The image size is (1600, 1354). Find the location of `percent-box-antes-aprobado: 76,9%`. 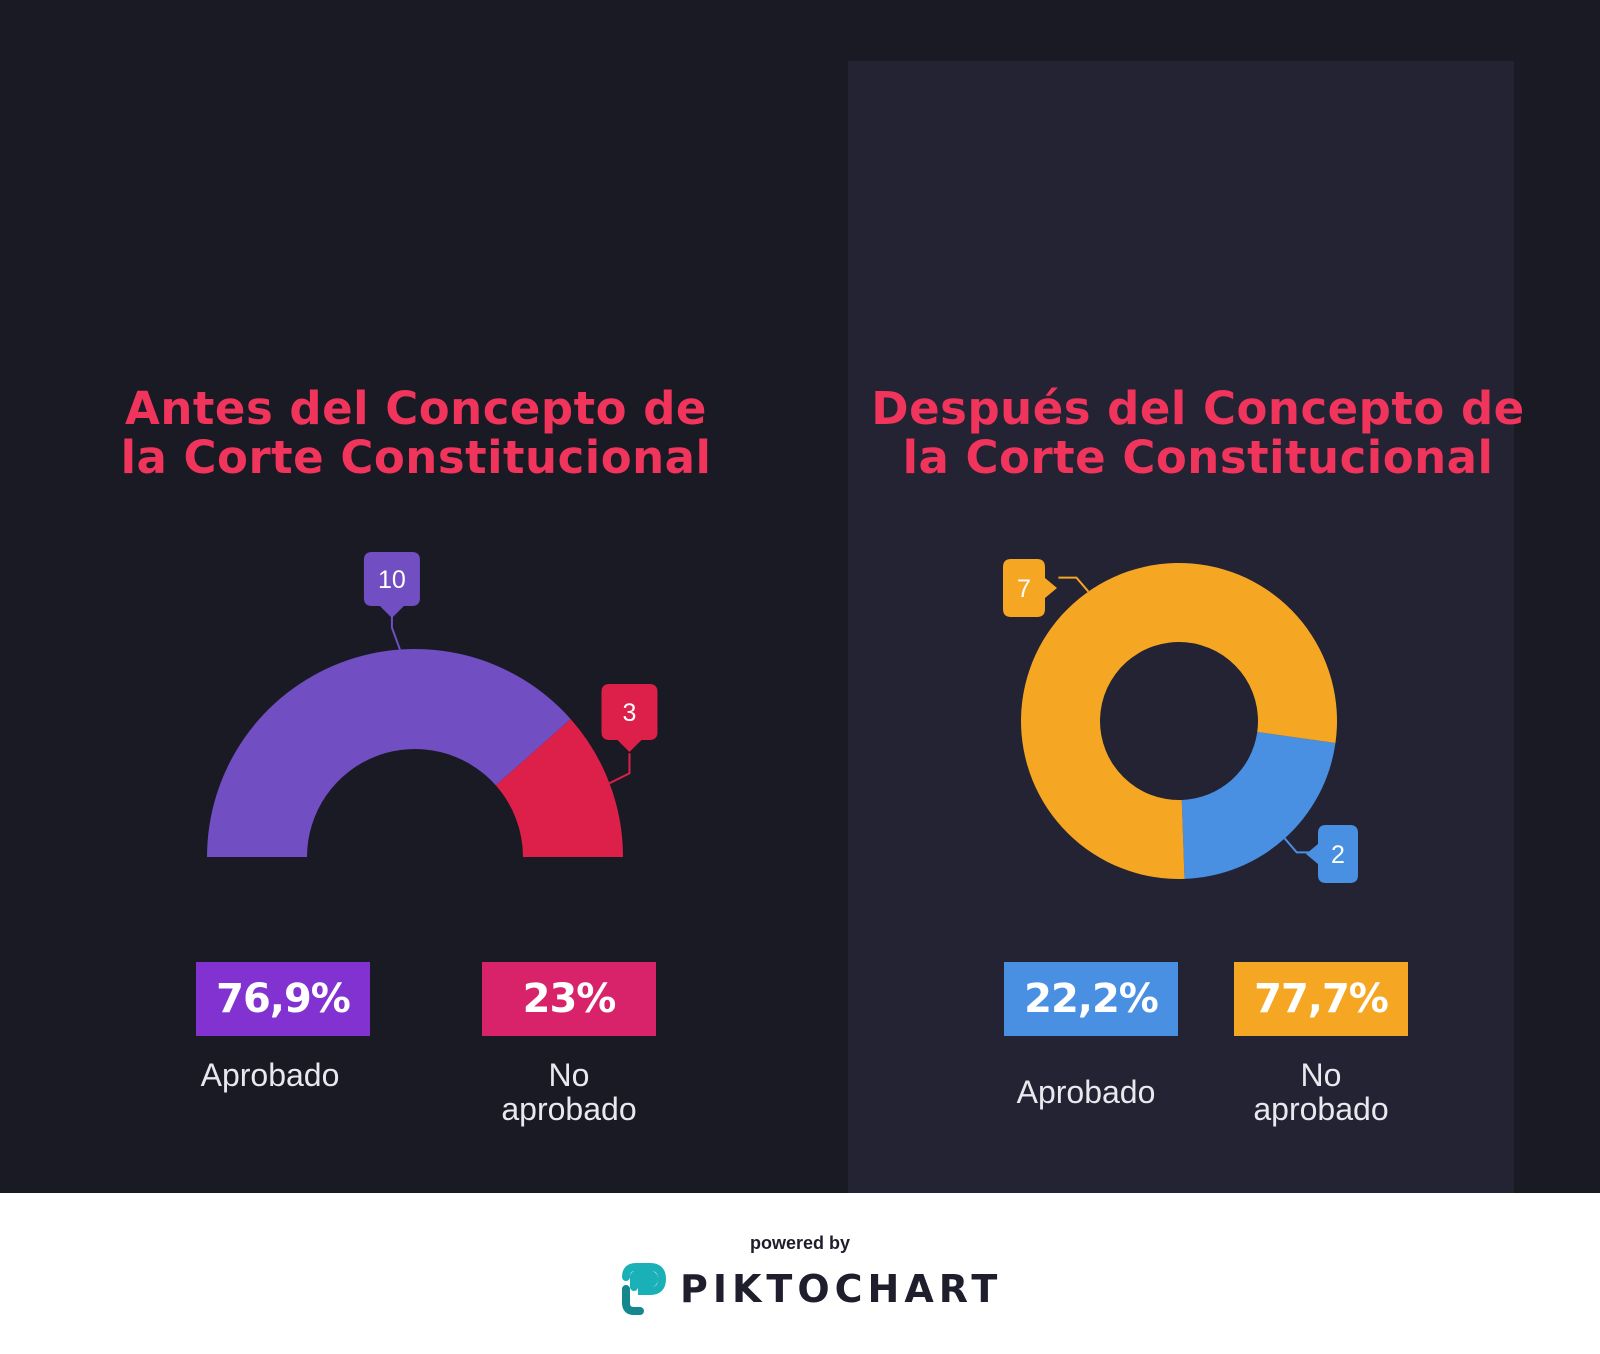

percent-box-antes-aprobado: 76,9% is located at coordinates (283, 999).